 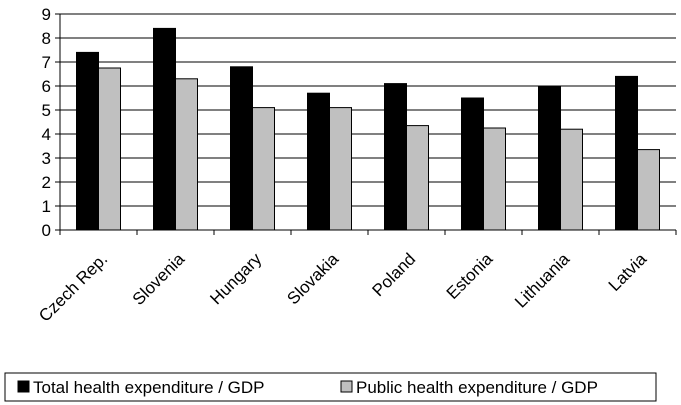 I want to click on legend-swatch-total, so click(x=23, y=386).